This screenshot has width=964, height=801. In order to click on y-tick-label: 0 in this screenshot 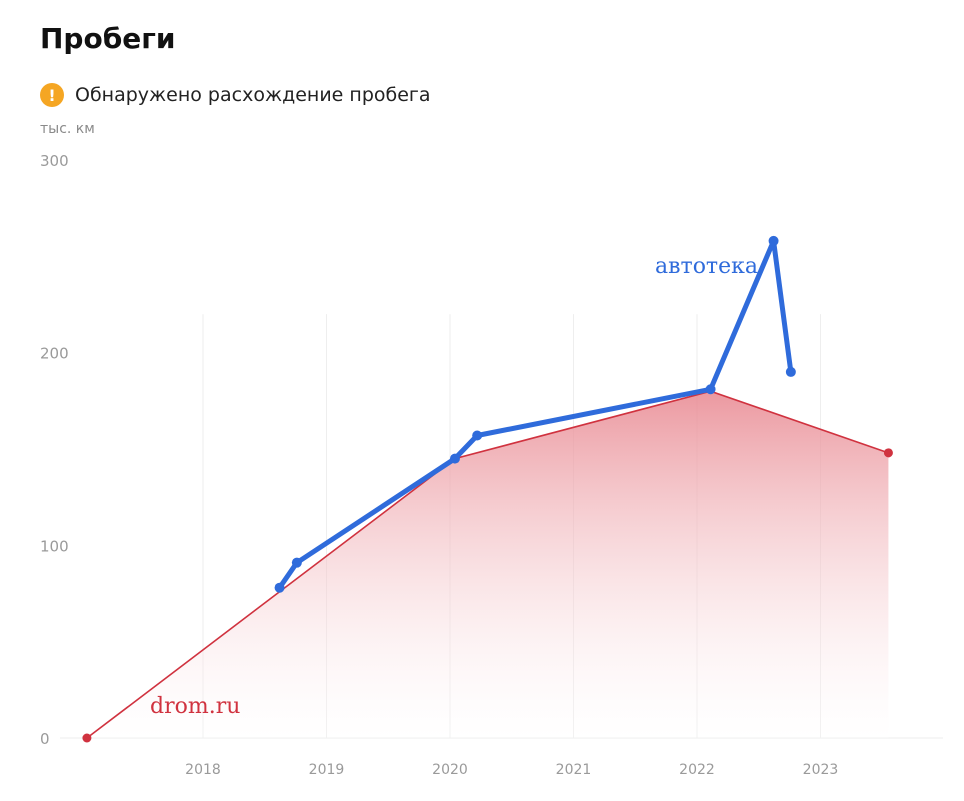, I will do `click(45, 739)`.